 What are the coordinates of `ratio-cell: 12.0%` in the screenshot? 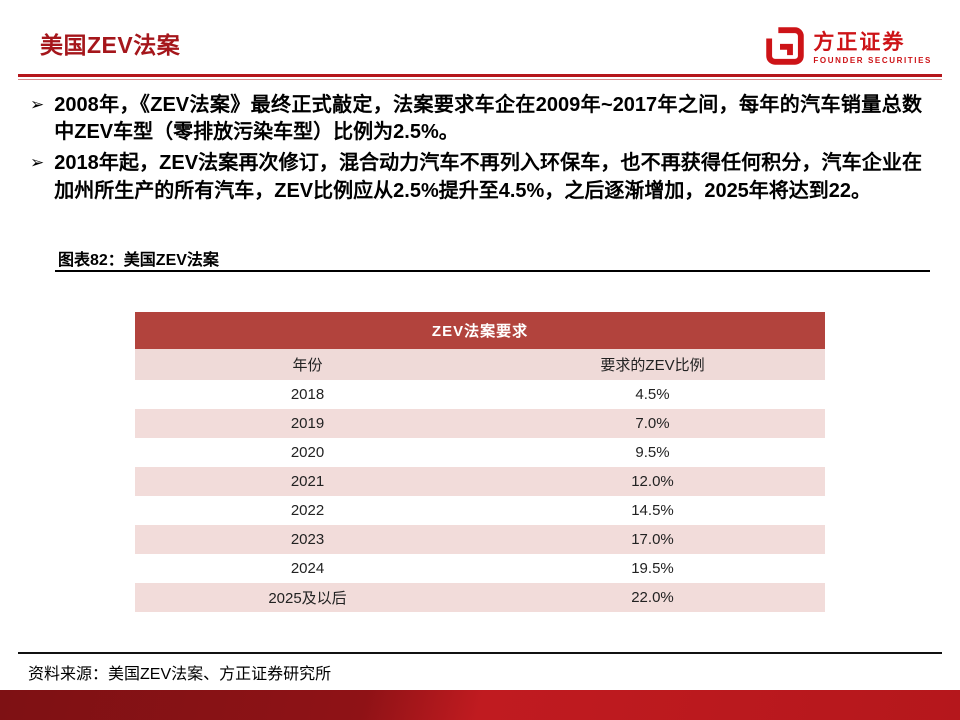 It's located at (652, 481).